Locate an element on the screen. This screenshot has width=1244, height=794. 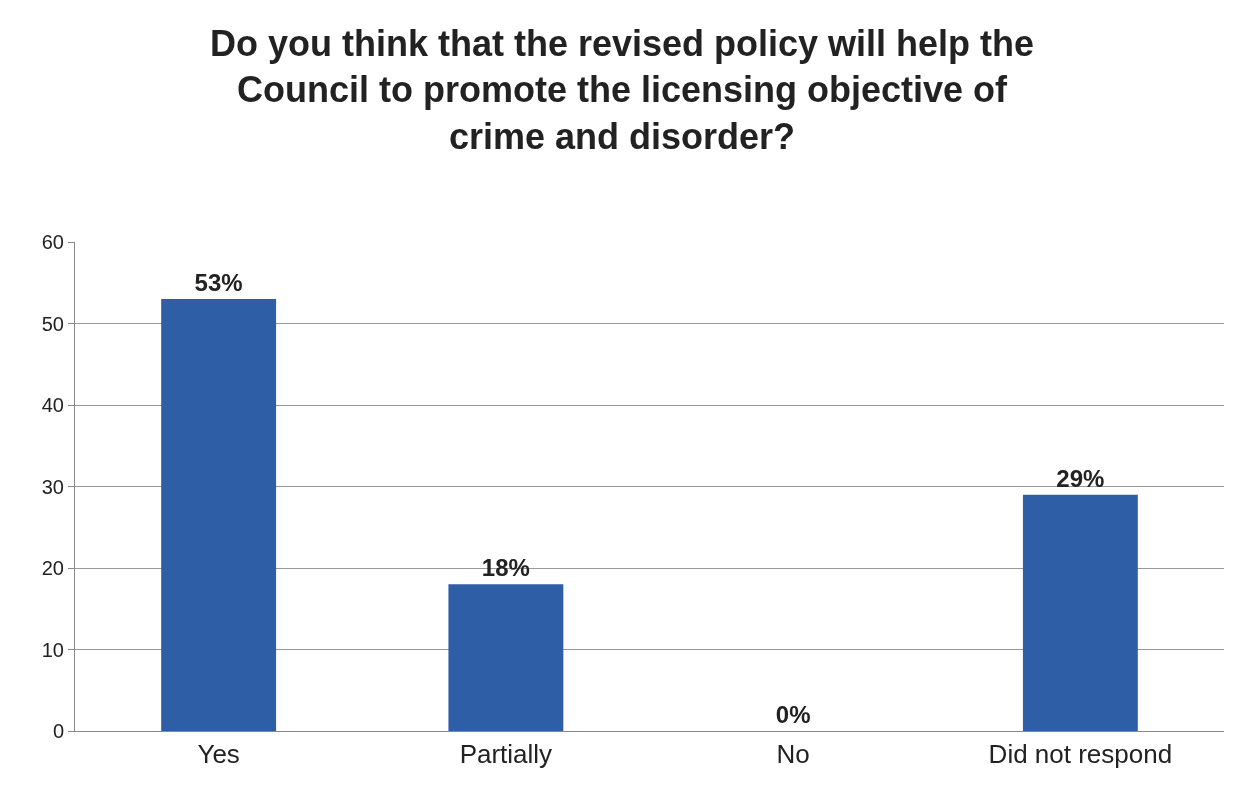
data-label: 18% is located at coordinates (505, 568).